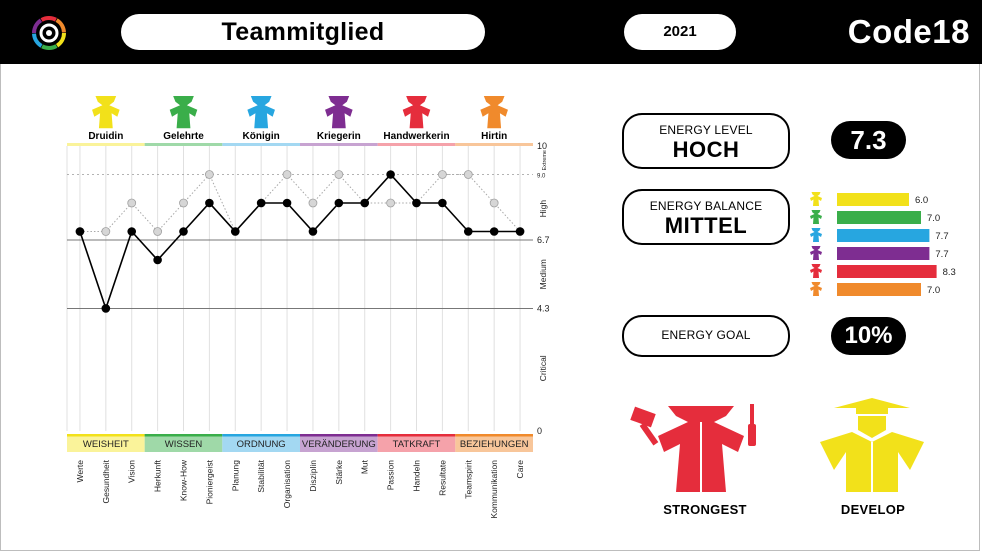 This screenshot has width=982, height=553. What do you see at coordinates (883, 244) in the screenshot?
I see `energy-balance-bars: 6.07.07.77.78.37.0` at bounding box center [883, 244].